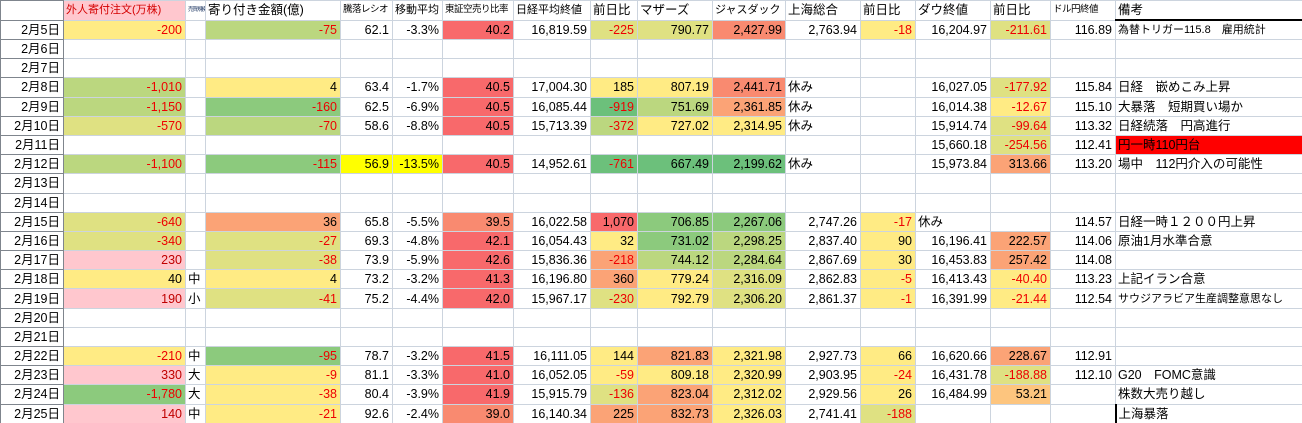 The height and width of the screenshot is (423, 1302). What do you see at coordinates (823, 279) in the screenshot?
I see `cell-shanghai: 2,862.83` at bounding box center [823, 279].